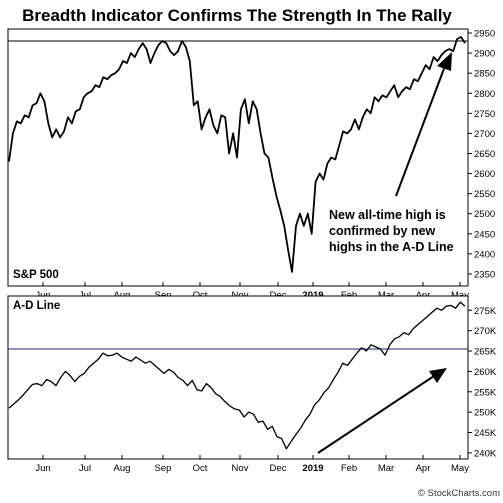 The image size is (503, 503). I want to click on sp500-panel-label: S&P 500, so click(36, 275).